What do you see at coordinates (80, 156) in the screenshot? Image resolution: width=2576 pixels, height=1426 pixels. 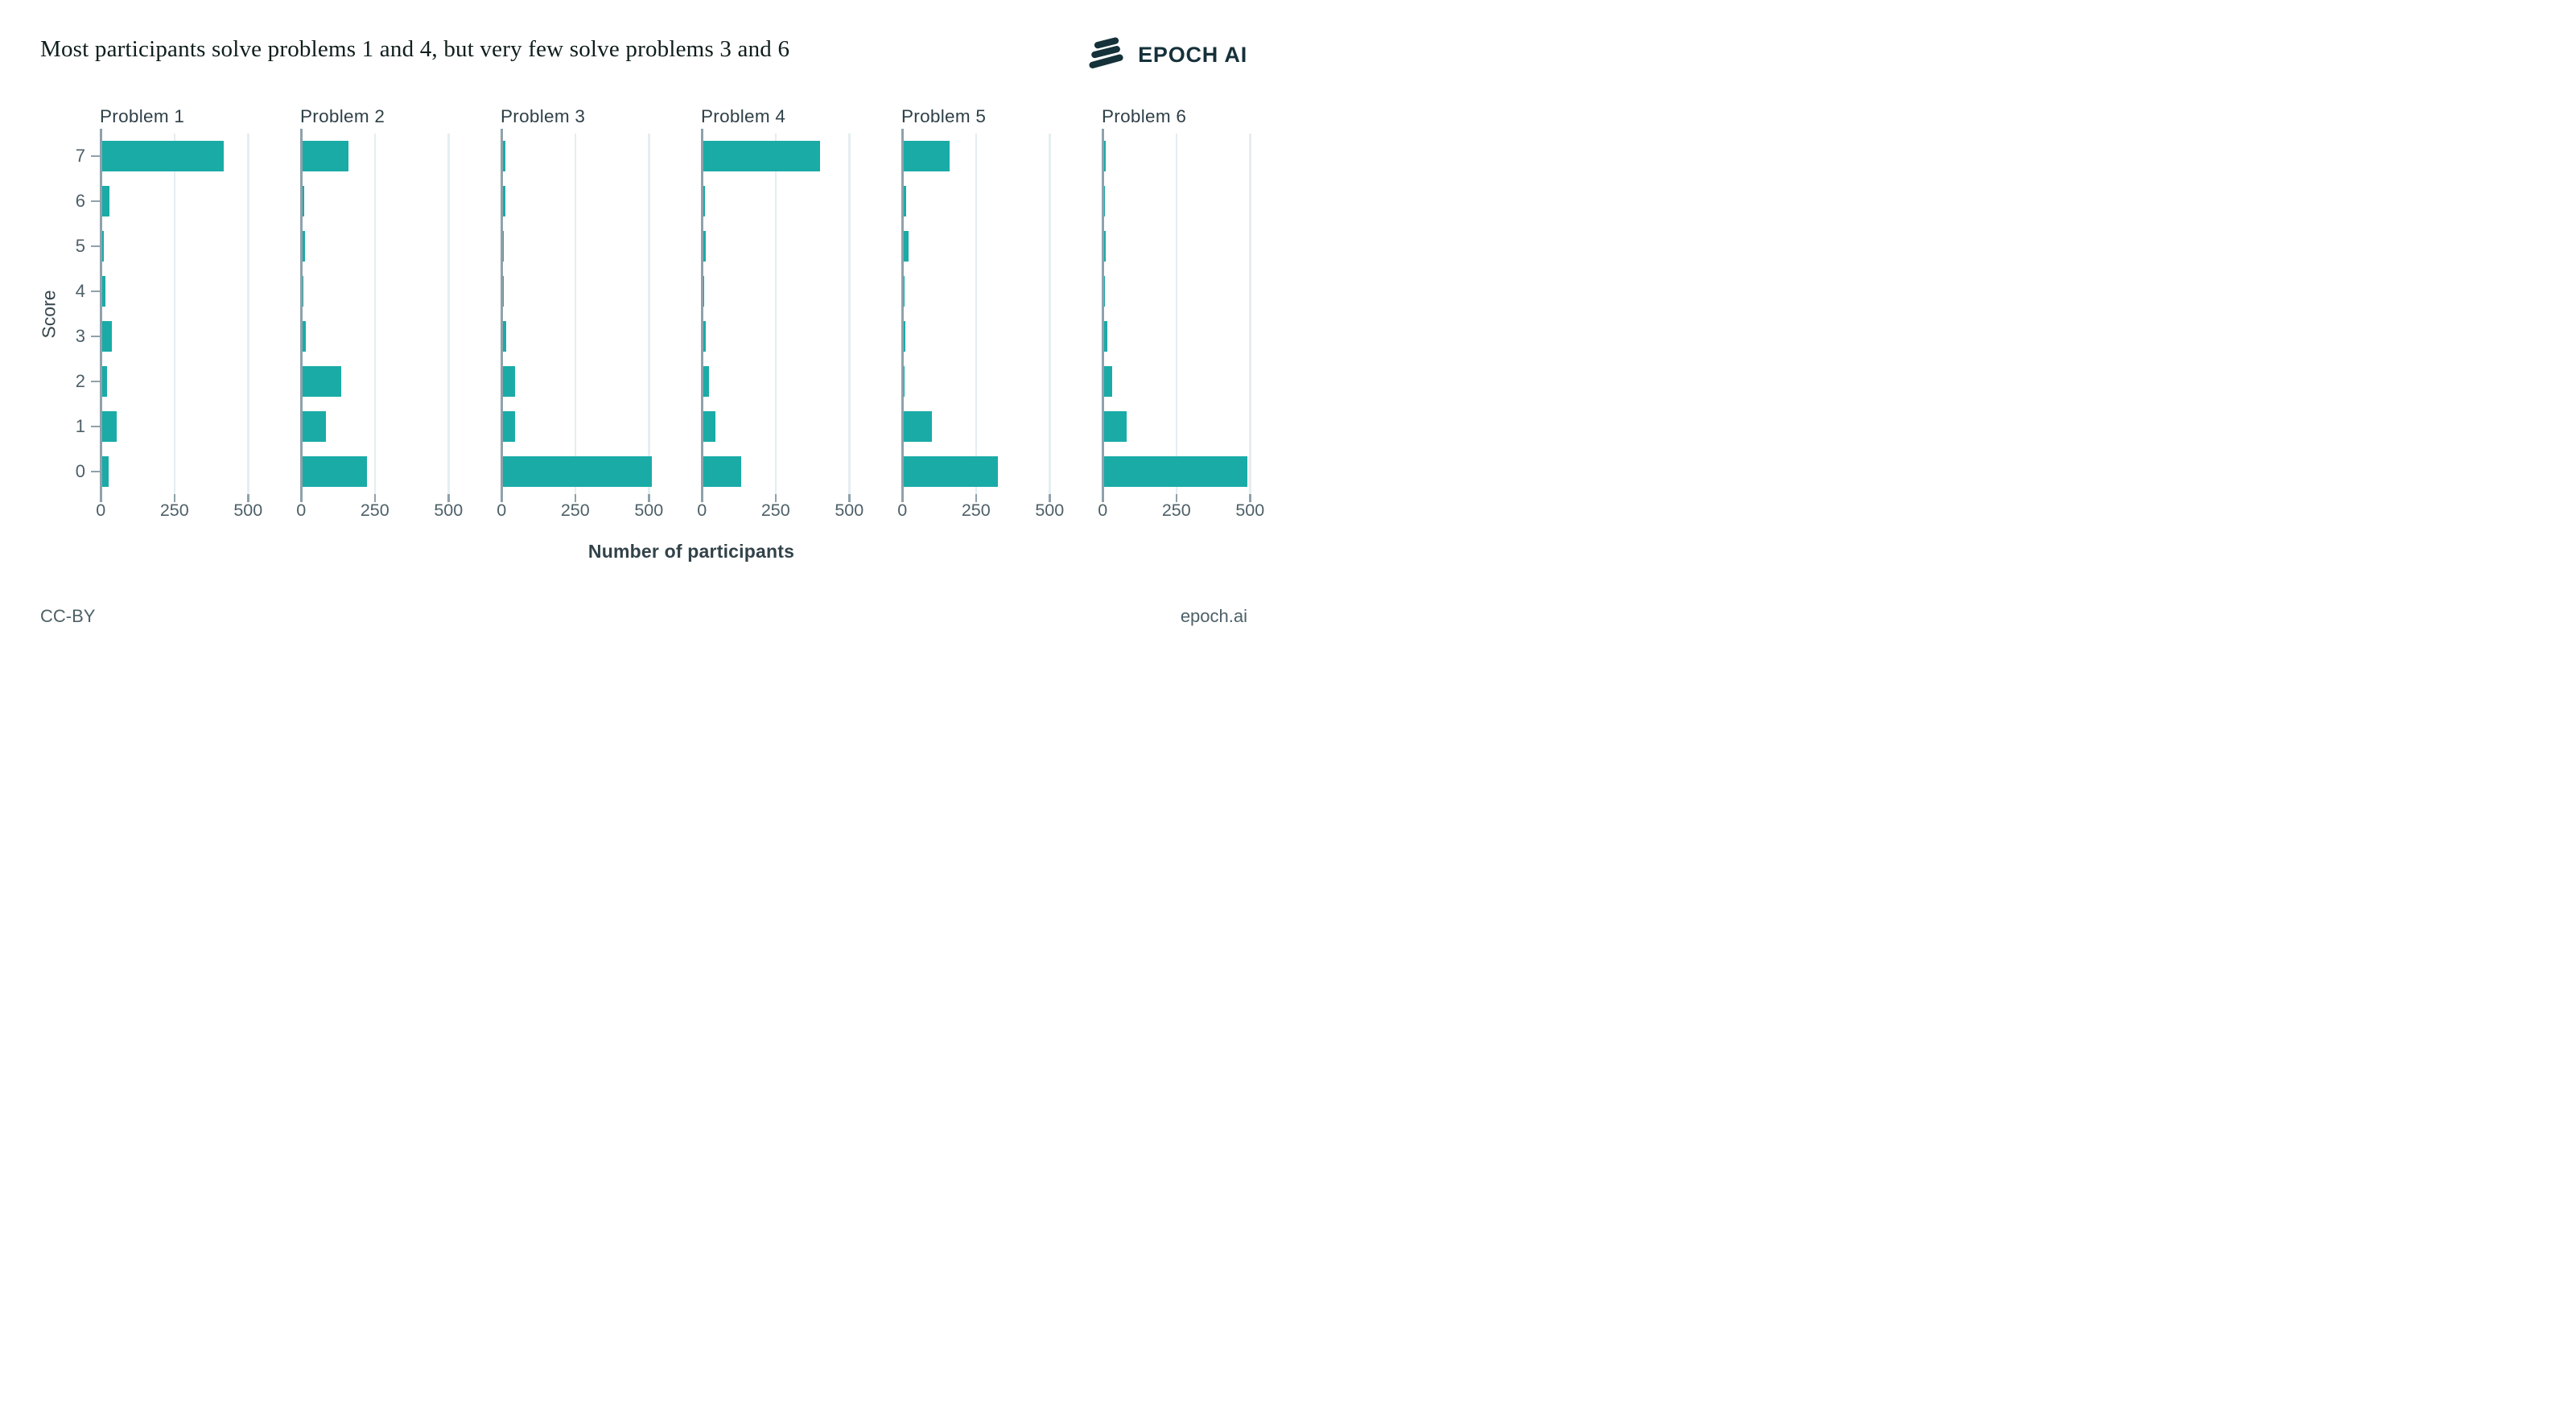 I see `y-tick-text: 7` at bounding box center [80, 156].